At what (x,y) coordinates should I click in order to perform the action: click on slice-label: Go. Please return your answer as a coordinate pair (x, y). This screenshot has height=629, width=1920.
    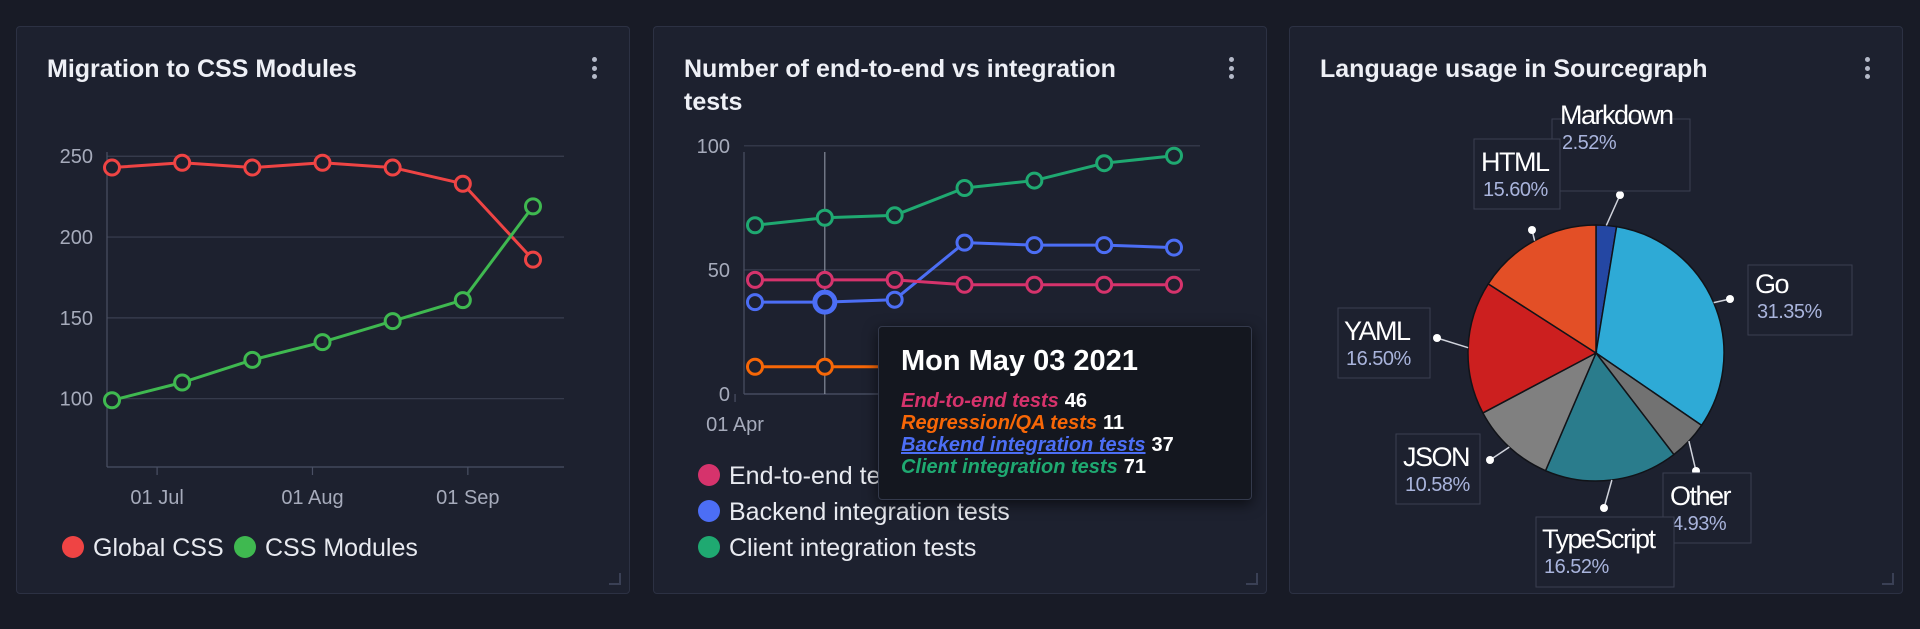
    Looking at the image, I should click on (1772, 284).